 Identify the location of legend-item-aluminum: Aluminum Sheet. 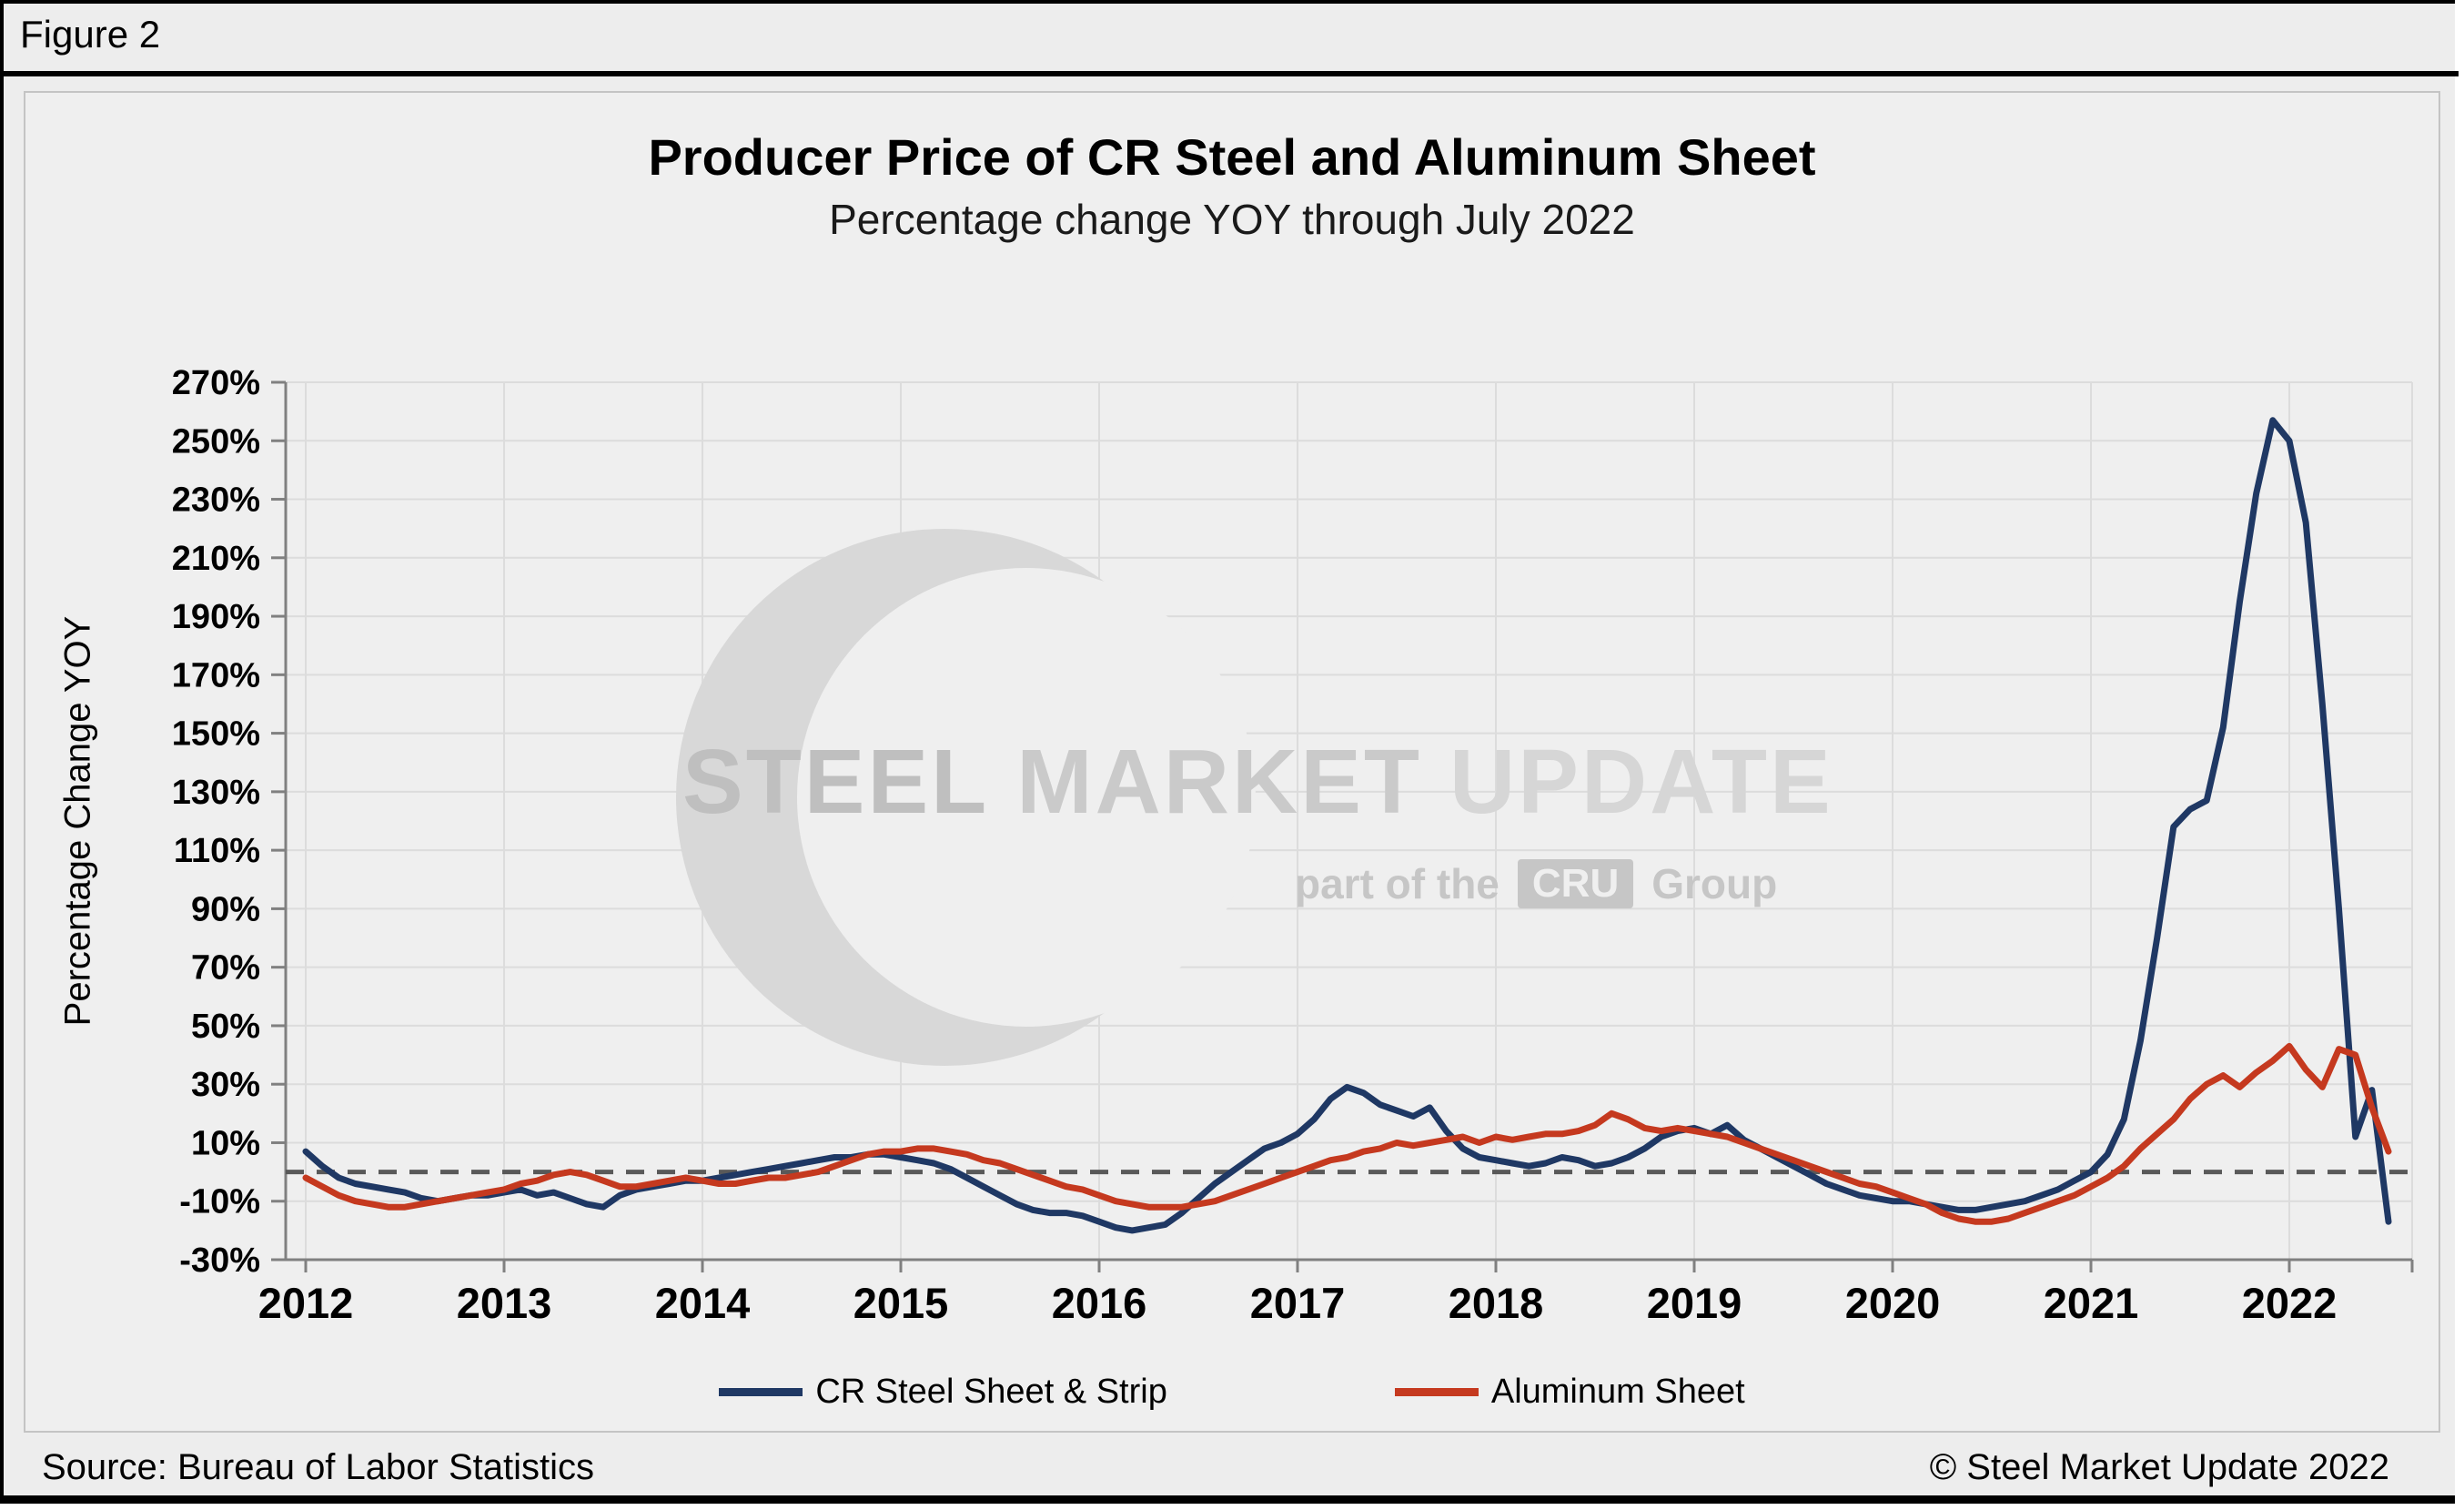
(1569, 1393).